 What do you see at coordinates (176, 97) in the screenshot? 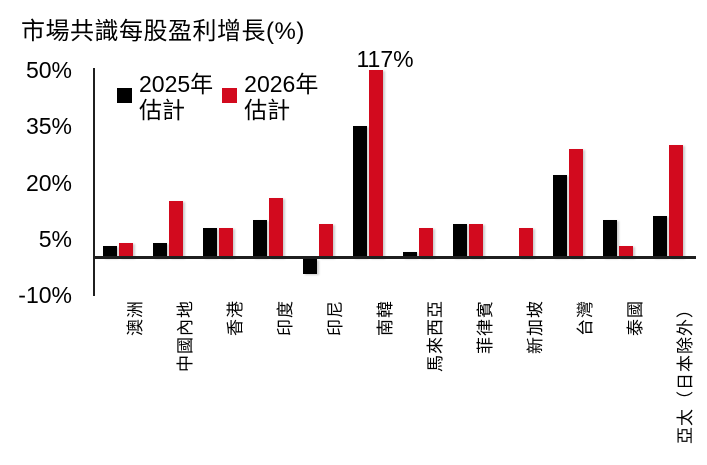
I see `legend-label-2025: 2025年 估計` at bounding box center [176, 97].